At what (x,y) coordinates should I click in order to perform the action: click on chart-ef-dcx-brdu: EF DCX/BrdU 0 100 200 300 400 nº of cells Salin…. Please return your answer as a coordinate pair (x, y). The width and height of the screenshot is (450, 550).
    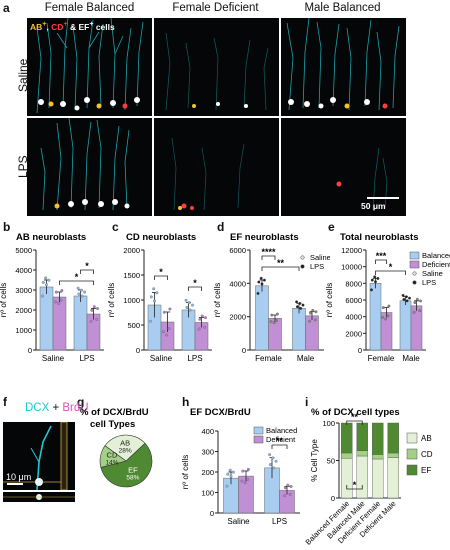
    Looking at the image, I should click on (240, 466).